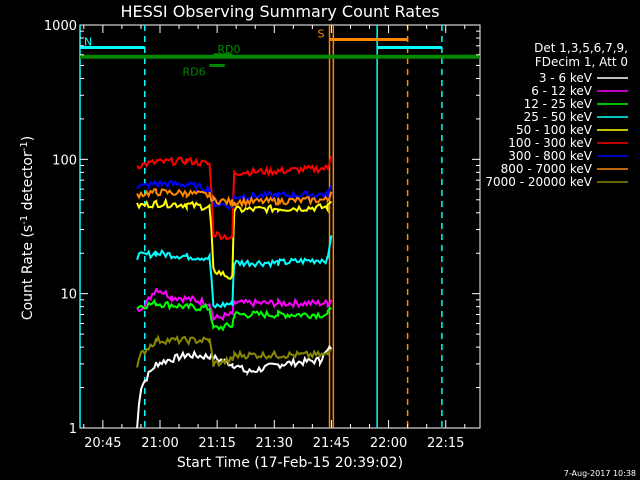 This screenshot has height=480, width=640. Describe the element at coordinates (558, 104) in the screenshot. I see `legend-label: 12 - 25 keV` at that location.